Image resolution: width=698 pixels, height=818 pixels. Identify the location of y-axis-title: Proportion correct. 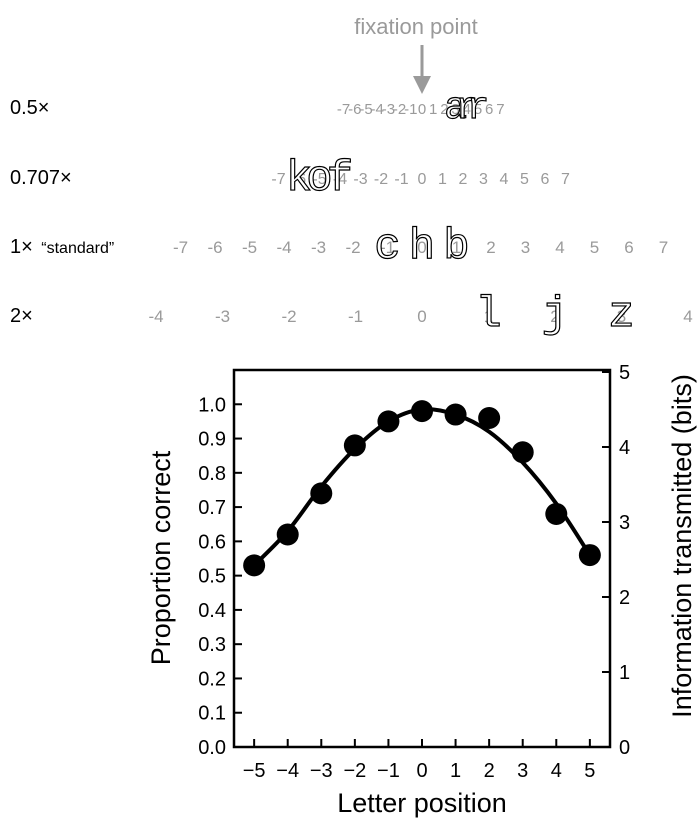
(161, 557).